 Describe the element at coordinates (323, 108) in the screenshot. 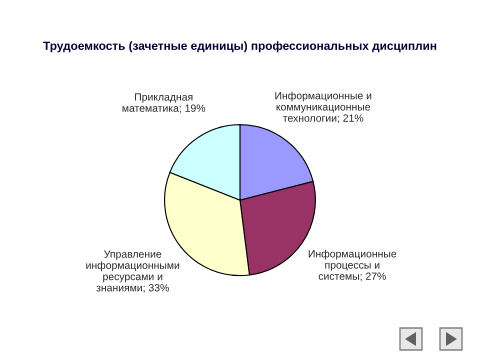

I see `slice-label: Информационные и коммуникационные технологии; 21%` at that location.